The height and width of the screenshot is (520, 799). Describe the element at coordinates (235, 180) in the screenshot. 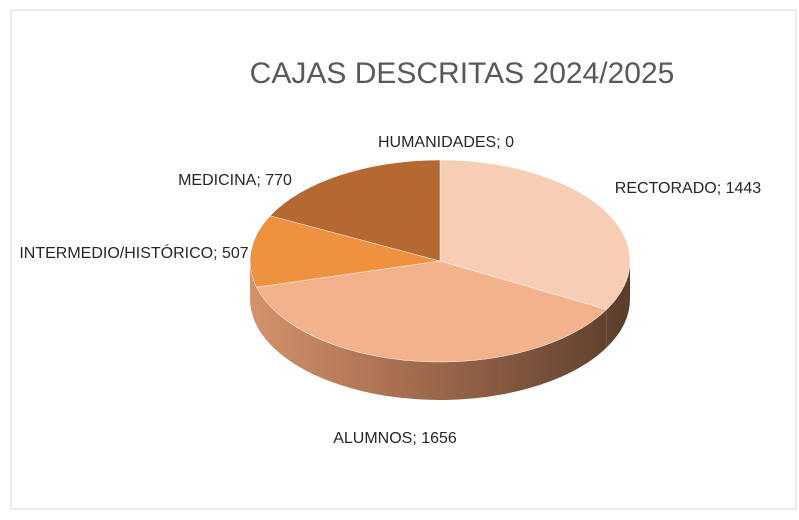

I see `data-label: MEDICINA; 770` at that location.